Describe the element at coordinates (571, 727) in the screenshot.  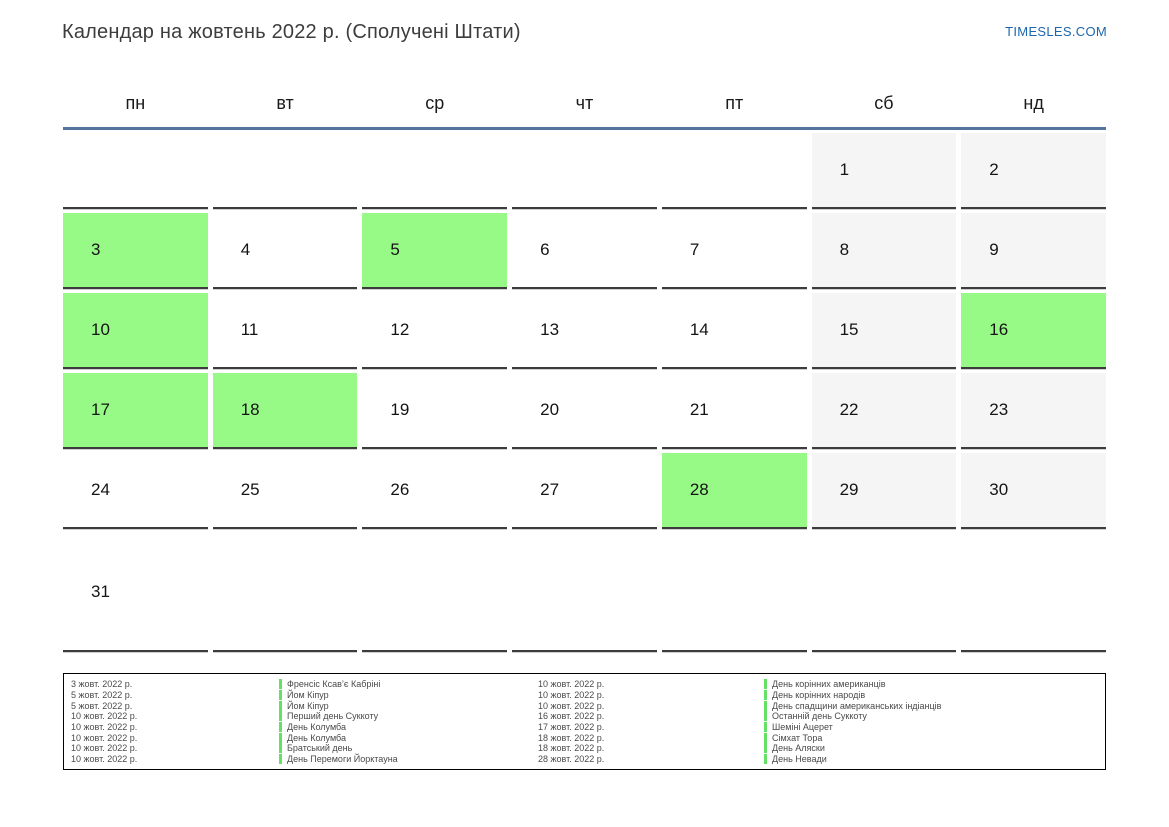
I see `legend-date: 17 жовт. 2022 р.` at that location.